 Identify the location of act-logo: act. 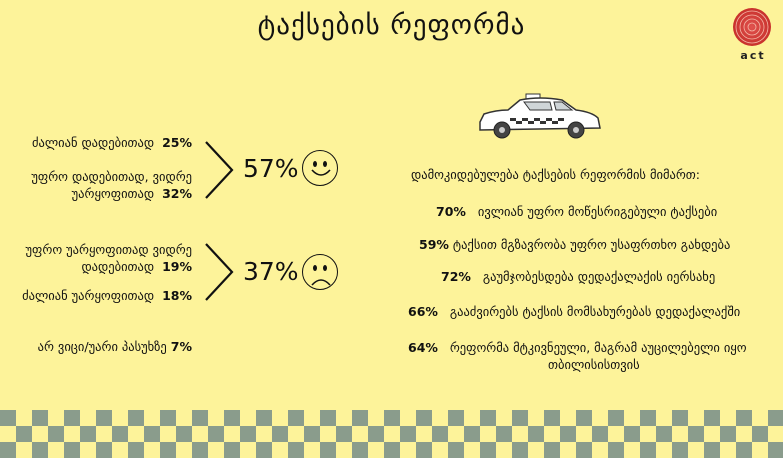
(753, 39).